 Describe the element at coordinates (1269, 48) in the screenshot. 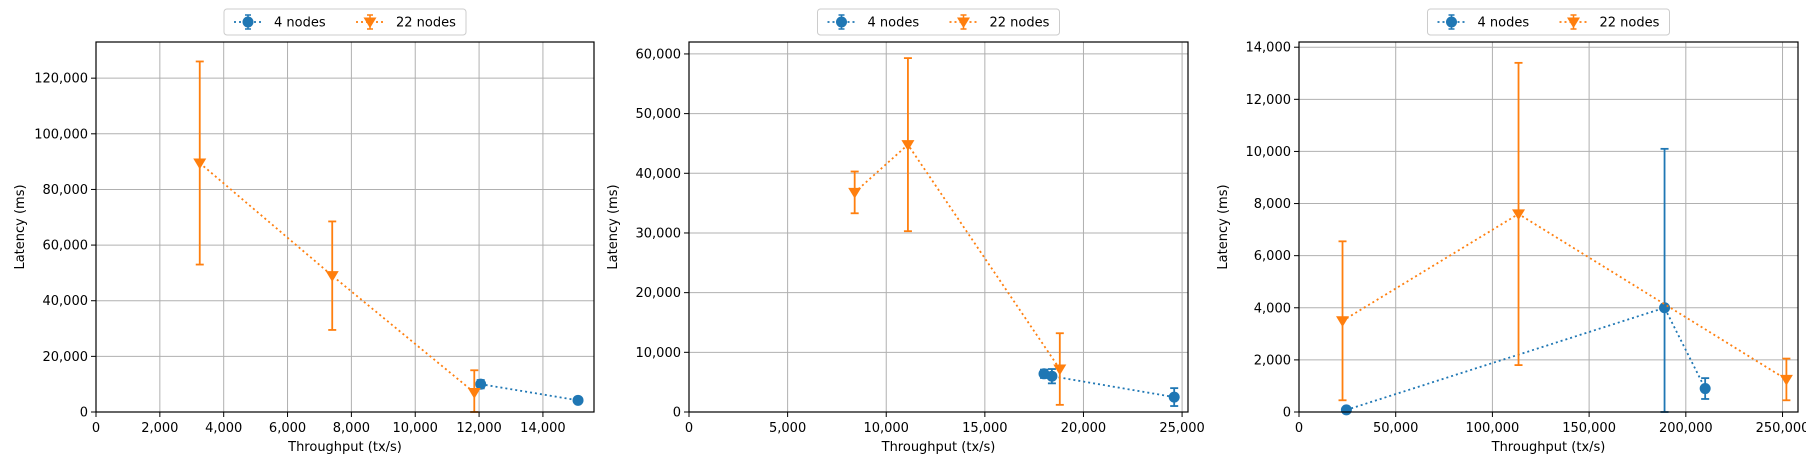

I see `y-tick-label: 14,000` at that location.